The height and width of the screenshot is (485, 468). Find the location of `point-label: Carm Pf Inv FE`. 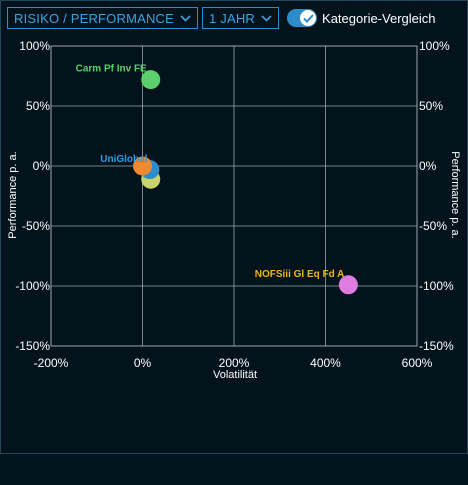

point-label: Carm Pf Inv FE is located at coordinates (111, 69).